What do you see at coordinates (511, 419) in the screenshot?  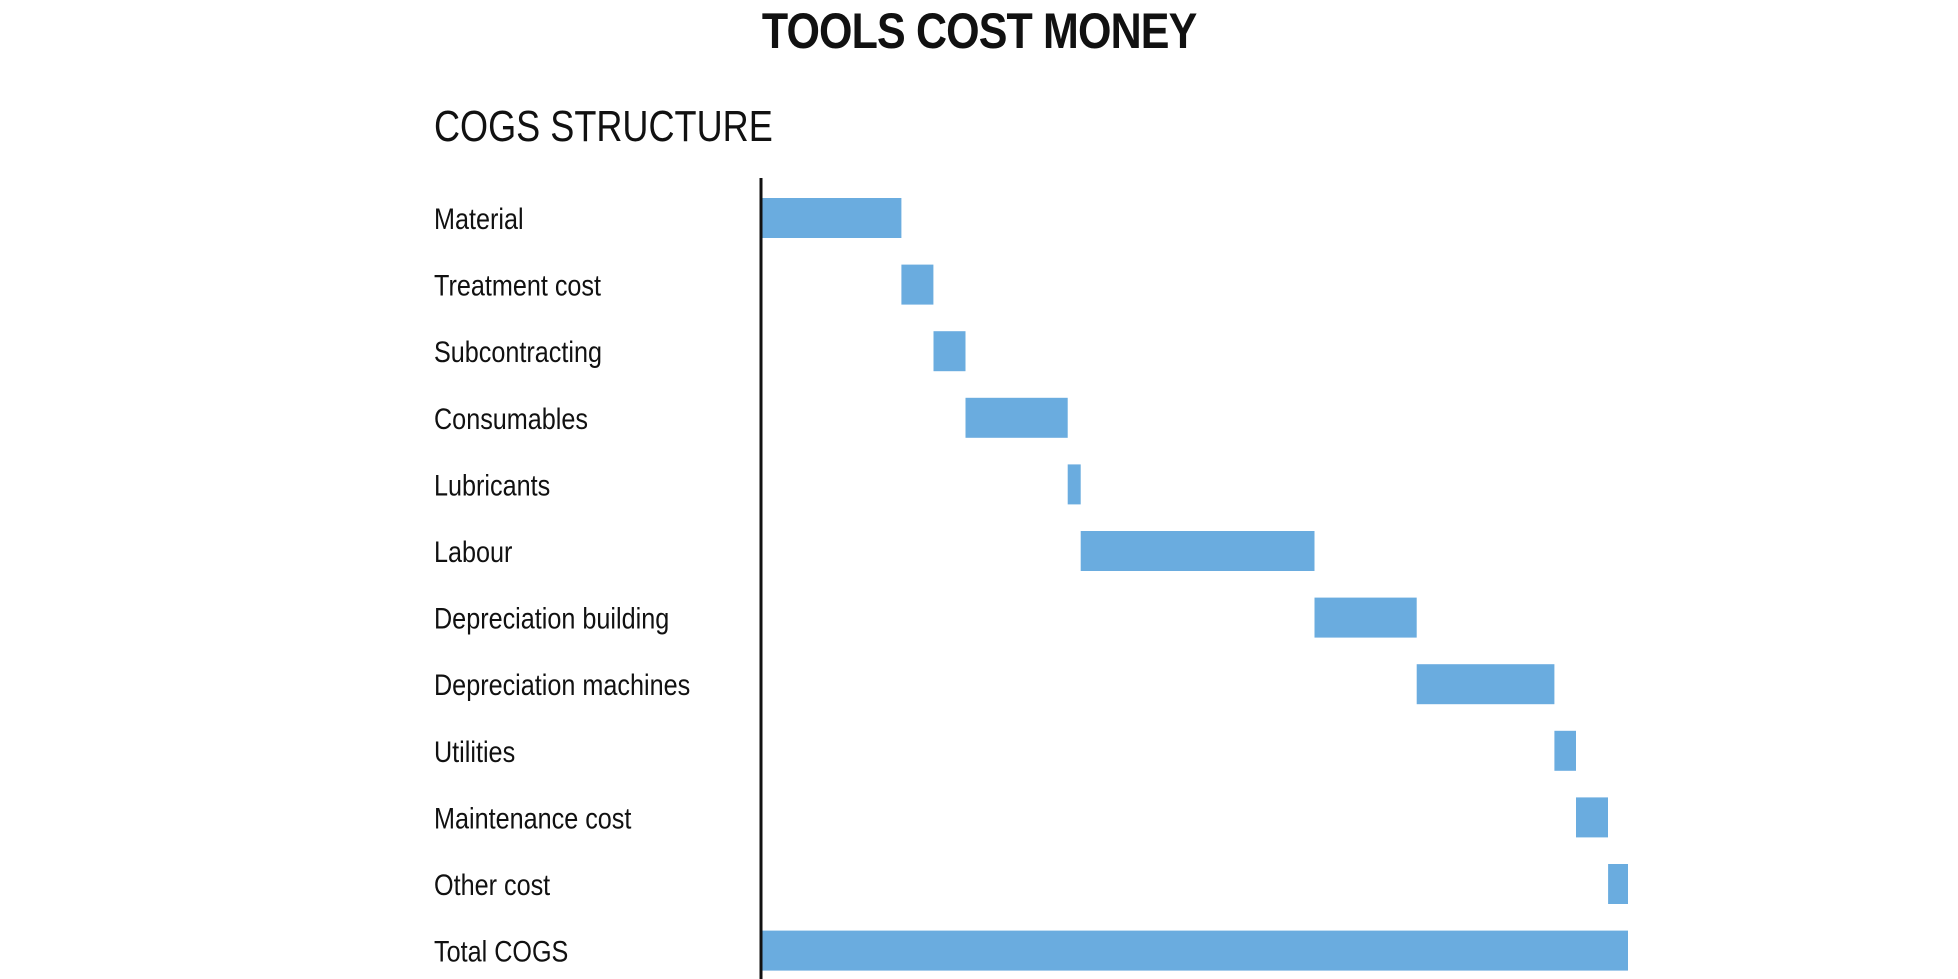 I see `category-label-consumables: Consumables` at bounding box center [511, 419].